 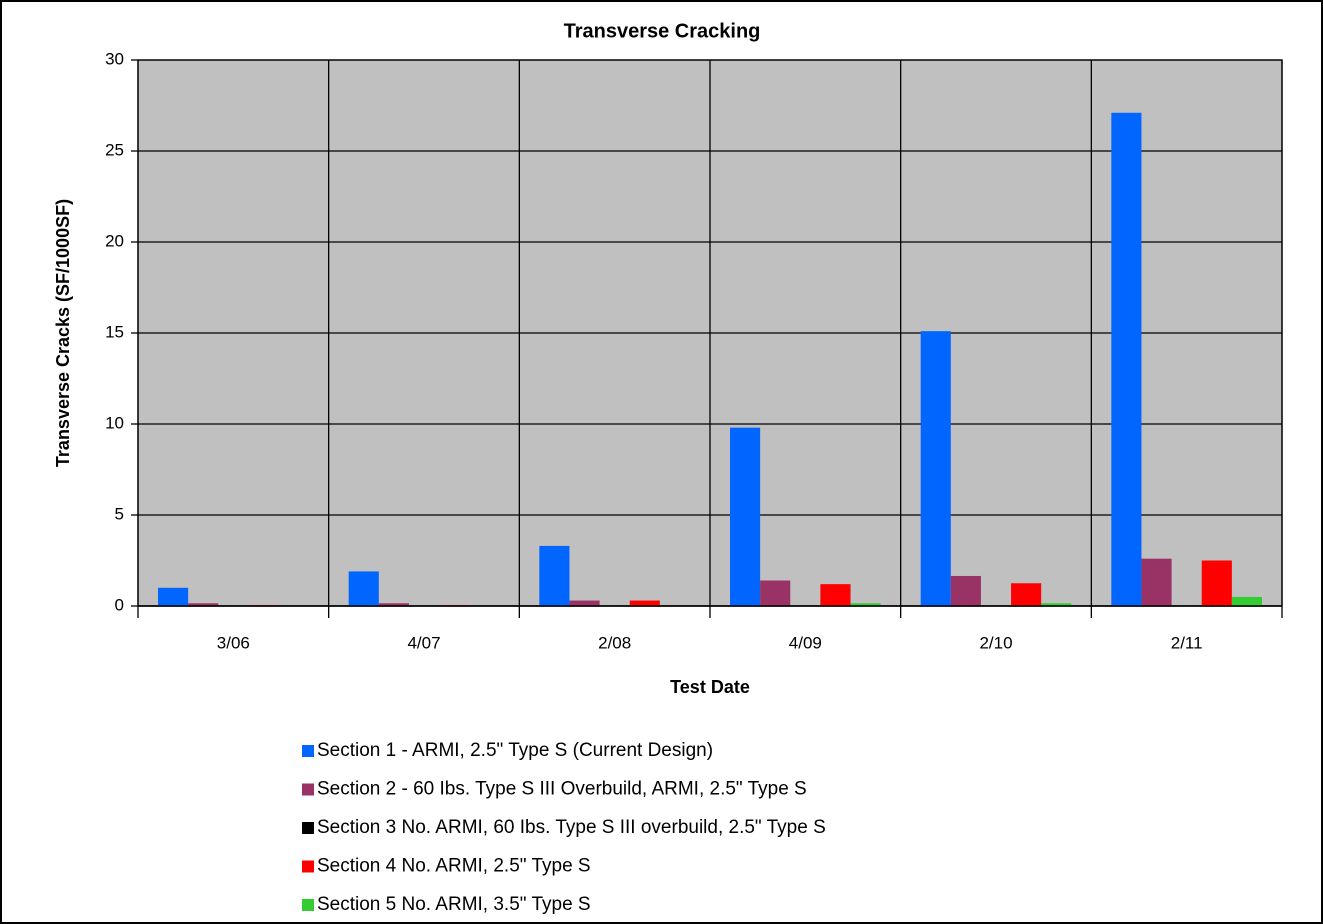 I want to click on y-axis-label: Transverse Cracks (SF/1000SF), so click(x=63, y=333).